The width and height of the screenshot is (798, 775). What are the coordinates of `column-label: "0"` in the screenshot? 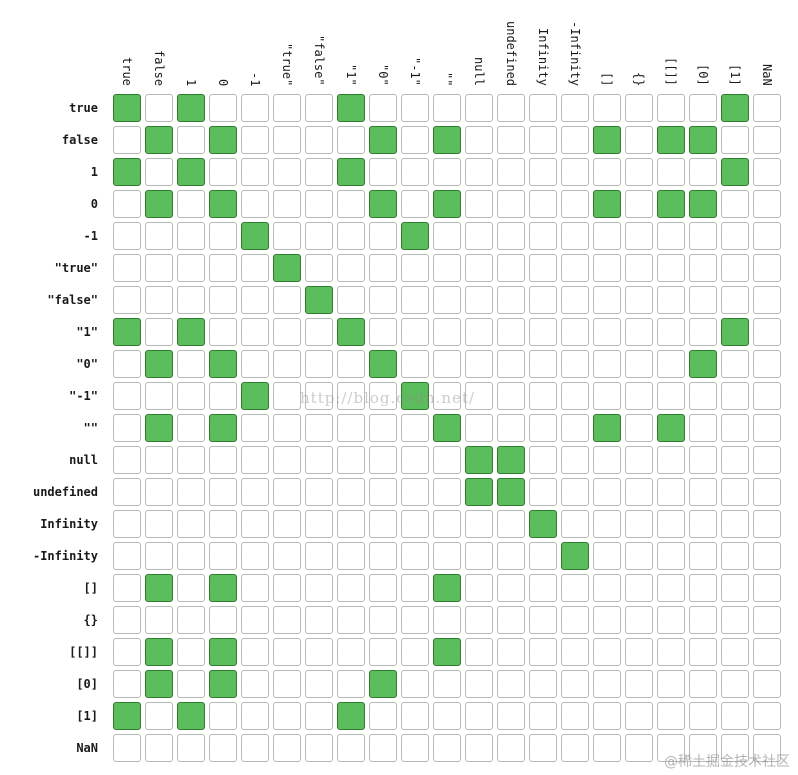 It's located at (383, 75).